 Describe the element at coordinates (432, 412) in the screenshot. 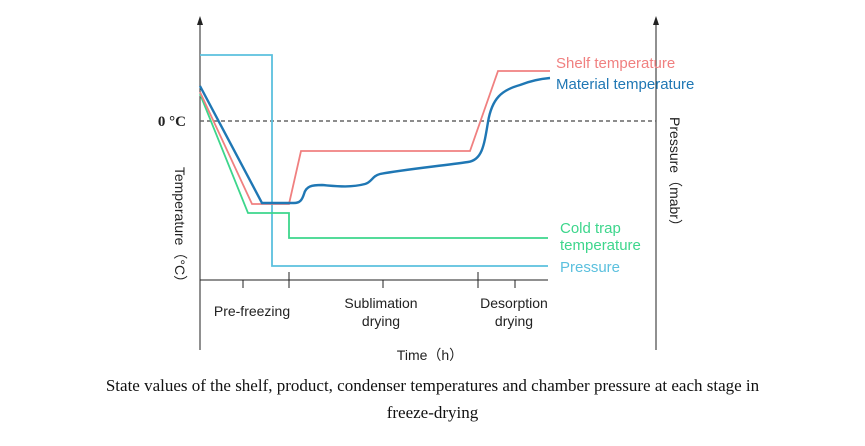

I see `caption-line-2: freeze-drying` at that location.